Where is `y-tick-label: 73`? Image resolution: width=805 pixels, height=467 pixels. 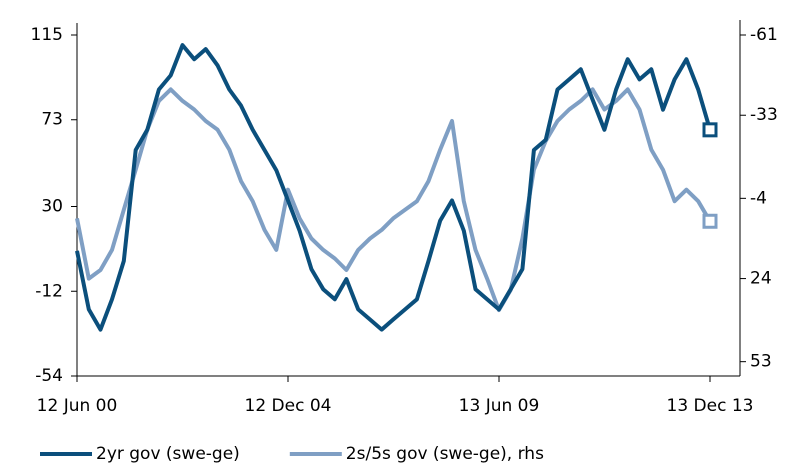 y-tick-label: 73 is located at coordinates (52, 120).